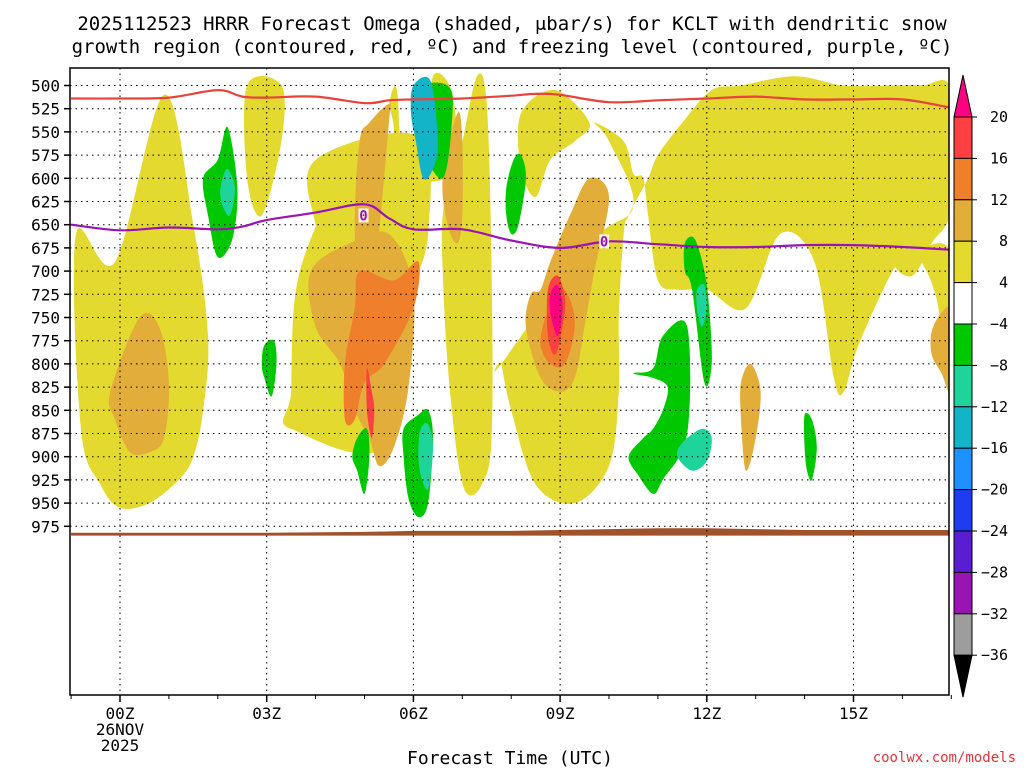 This screenshot has width=1024, height=768. I want to click on colorbar-label: 20, so click(999, 117).